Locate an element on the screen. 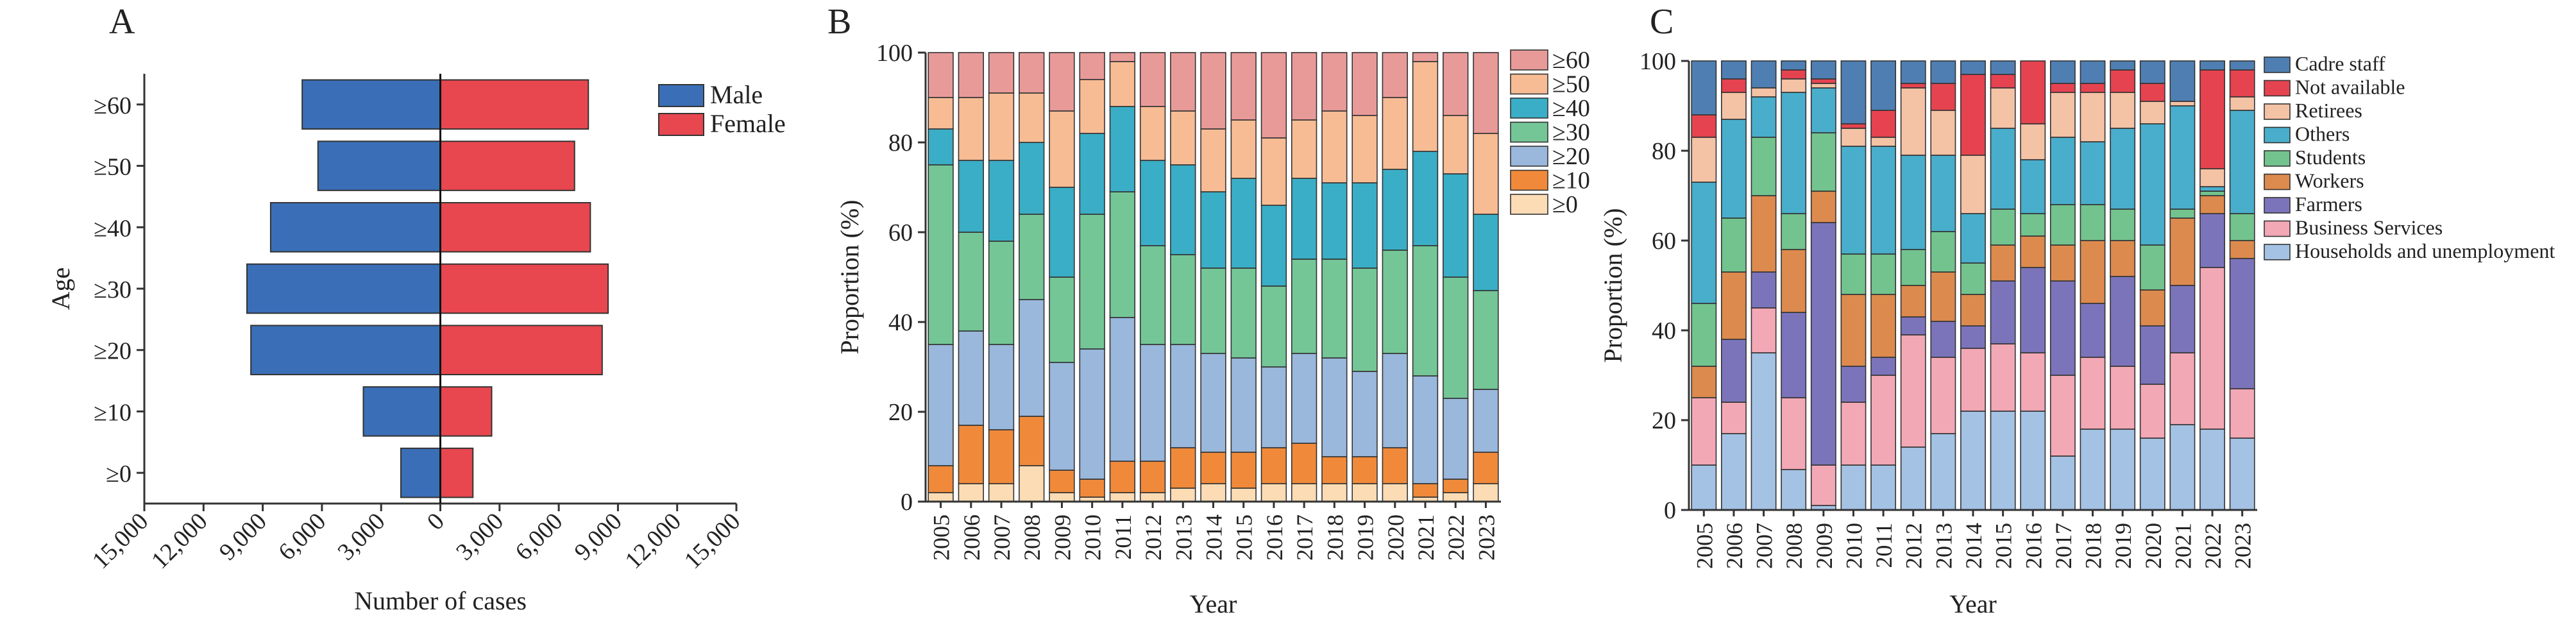  year-tick-label: 2006 is located at coordinates (1734, 546).